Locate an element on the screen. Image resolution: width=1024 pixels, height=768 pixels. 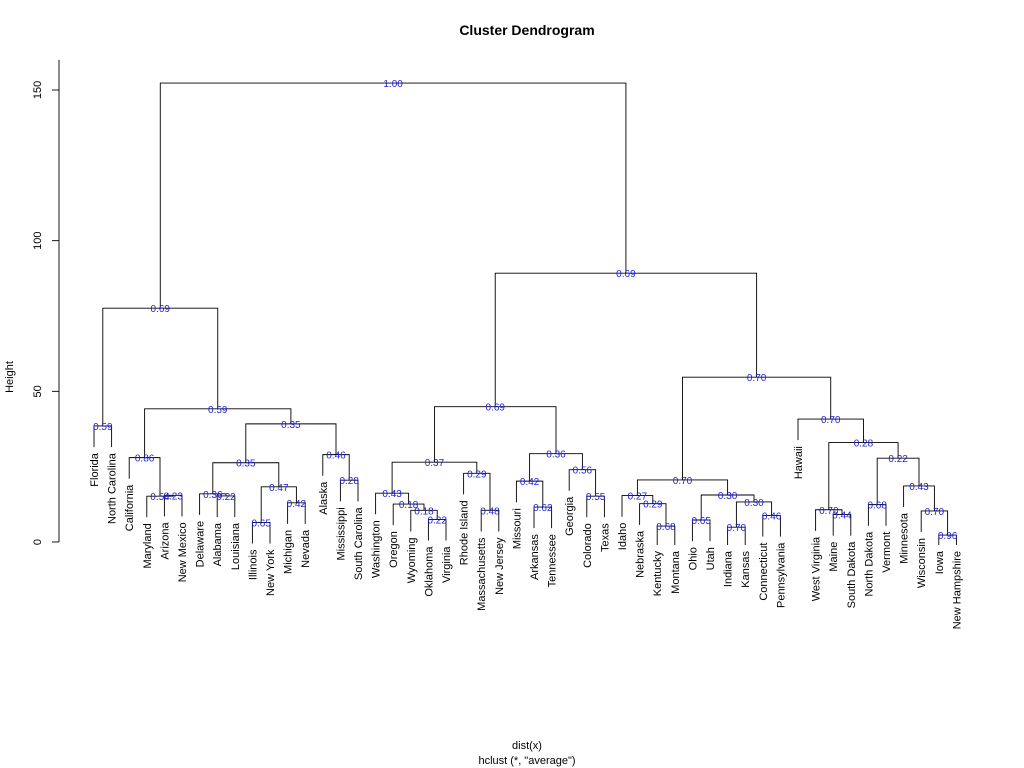
leaf-label-alaska: Alaska is located at coordinates (324, 498).